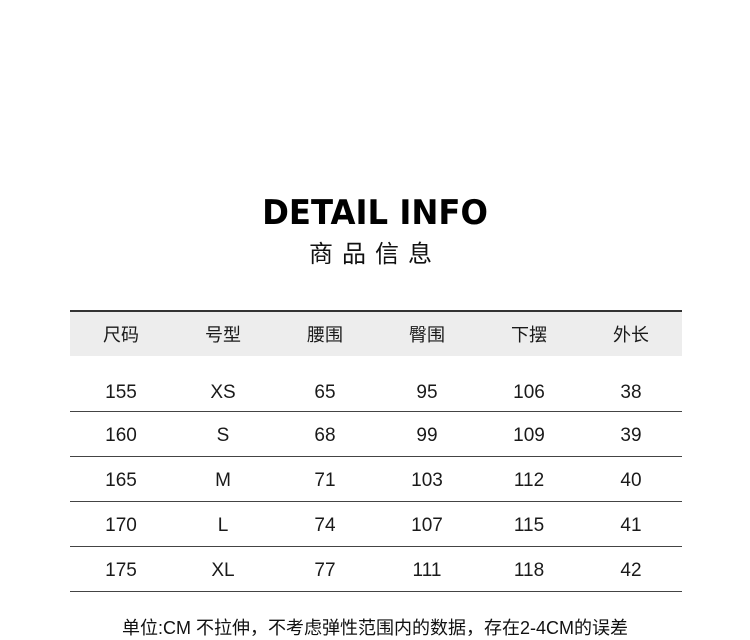  Describe the element at coordinates (375, 213) in the screenshot. I see `page-title: DETAIL INFO` at that location.